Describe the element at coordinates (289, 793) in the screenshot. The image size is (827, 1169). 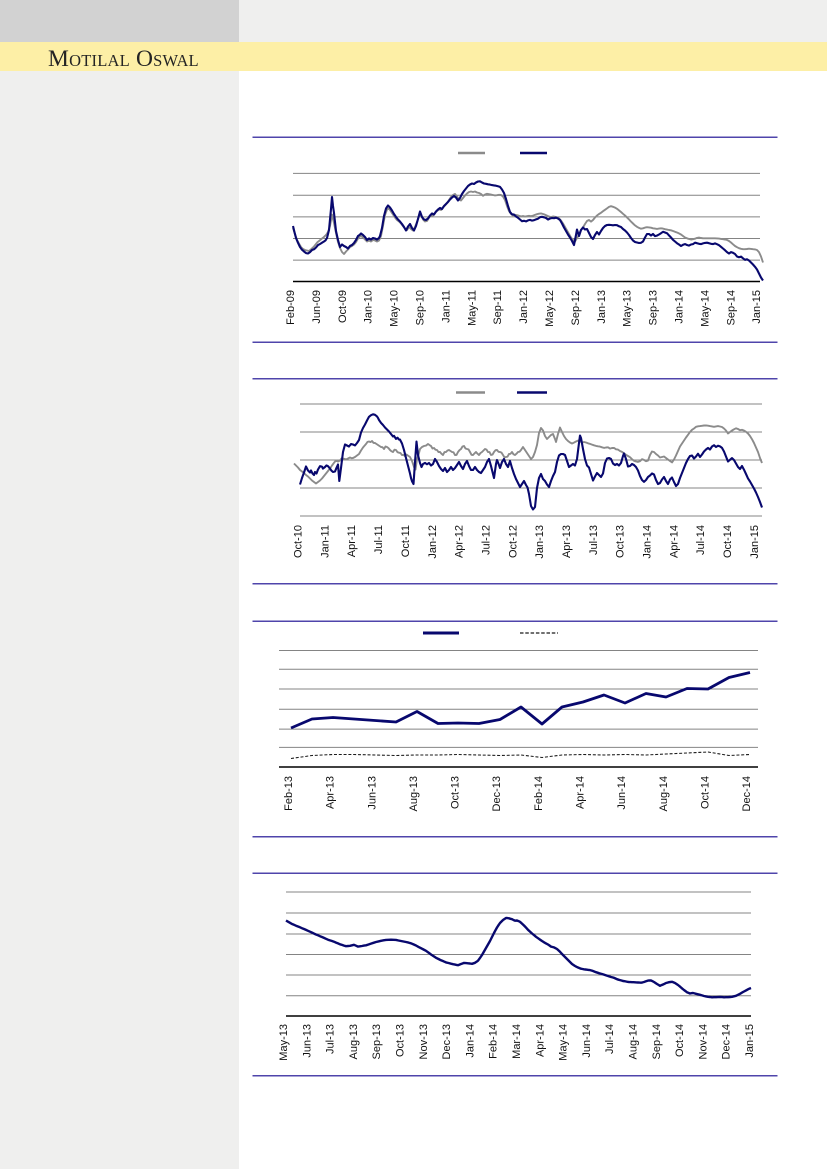
I see `svg-text: Feb-13` at that location.